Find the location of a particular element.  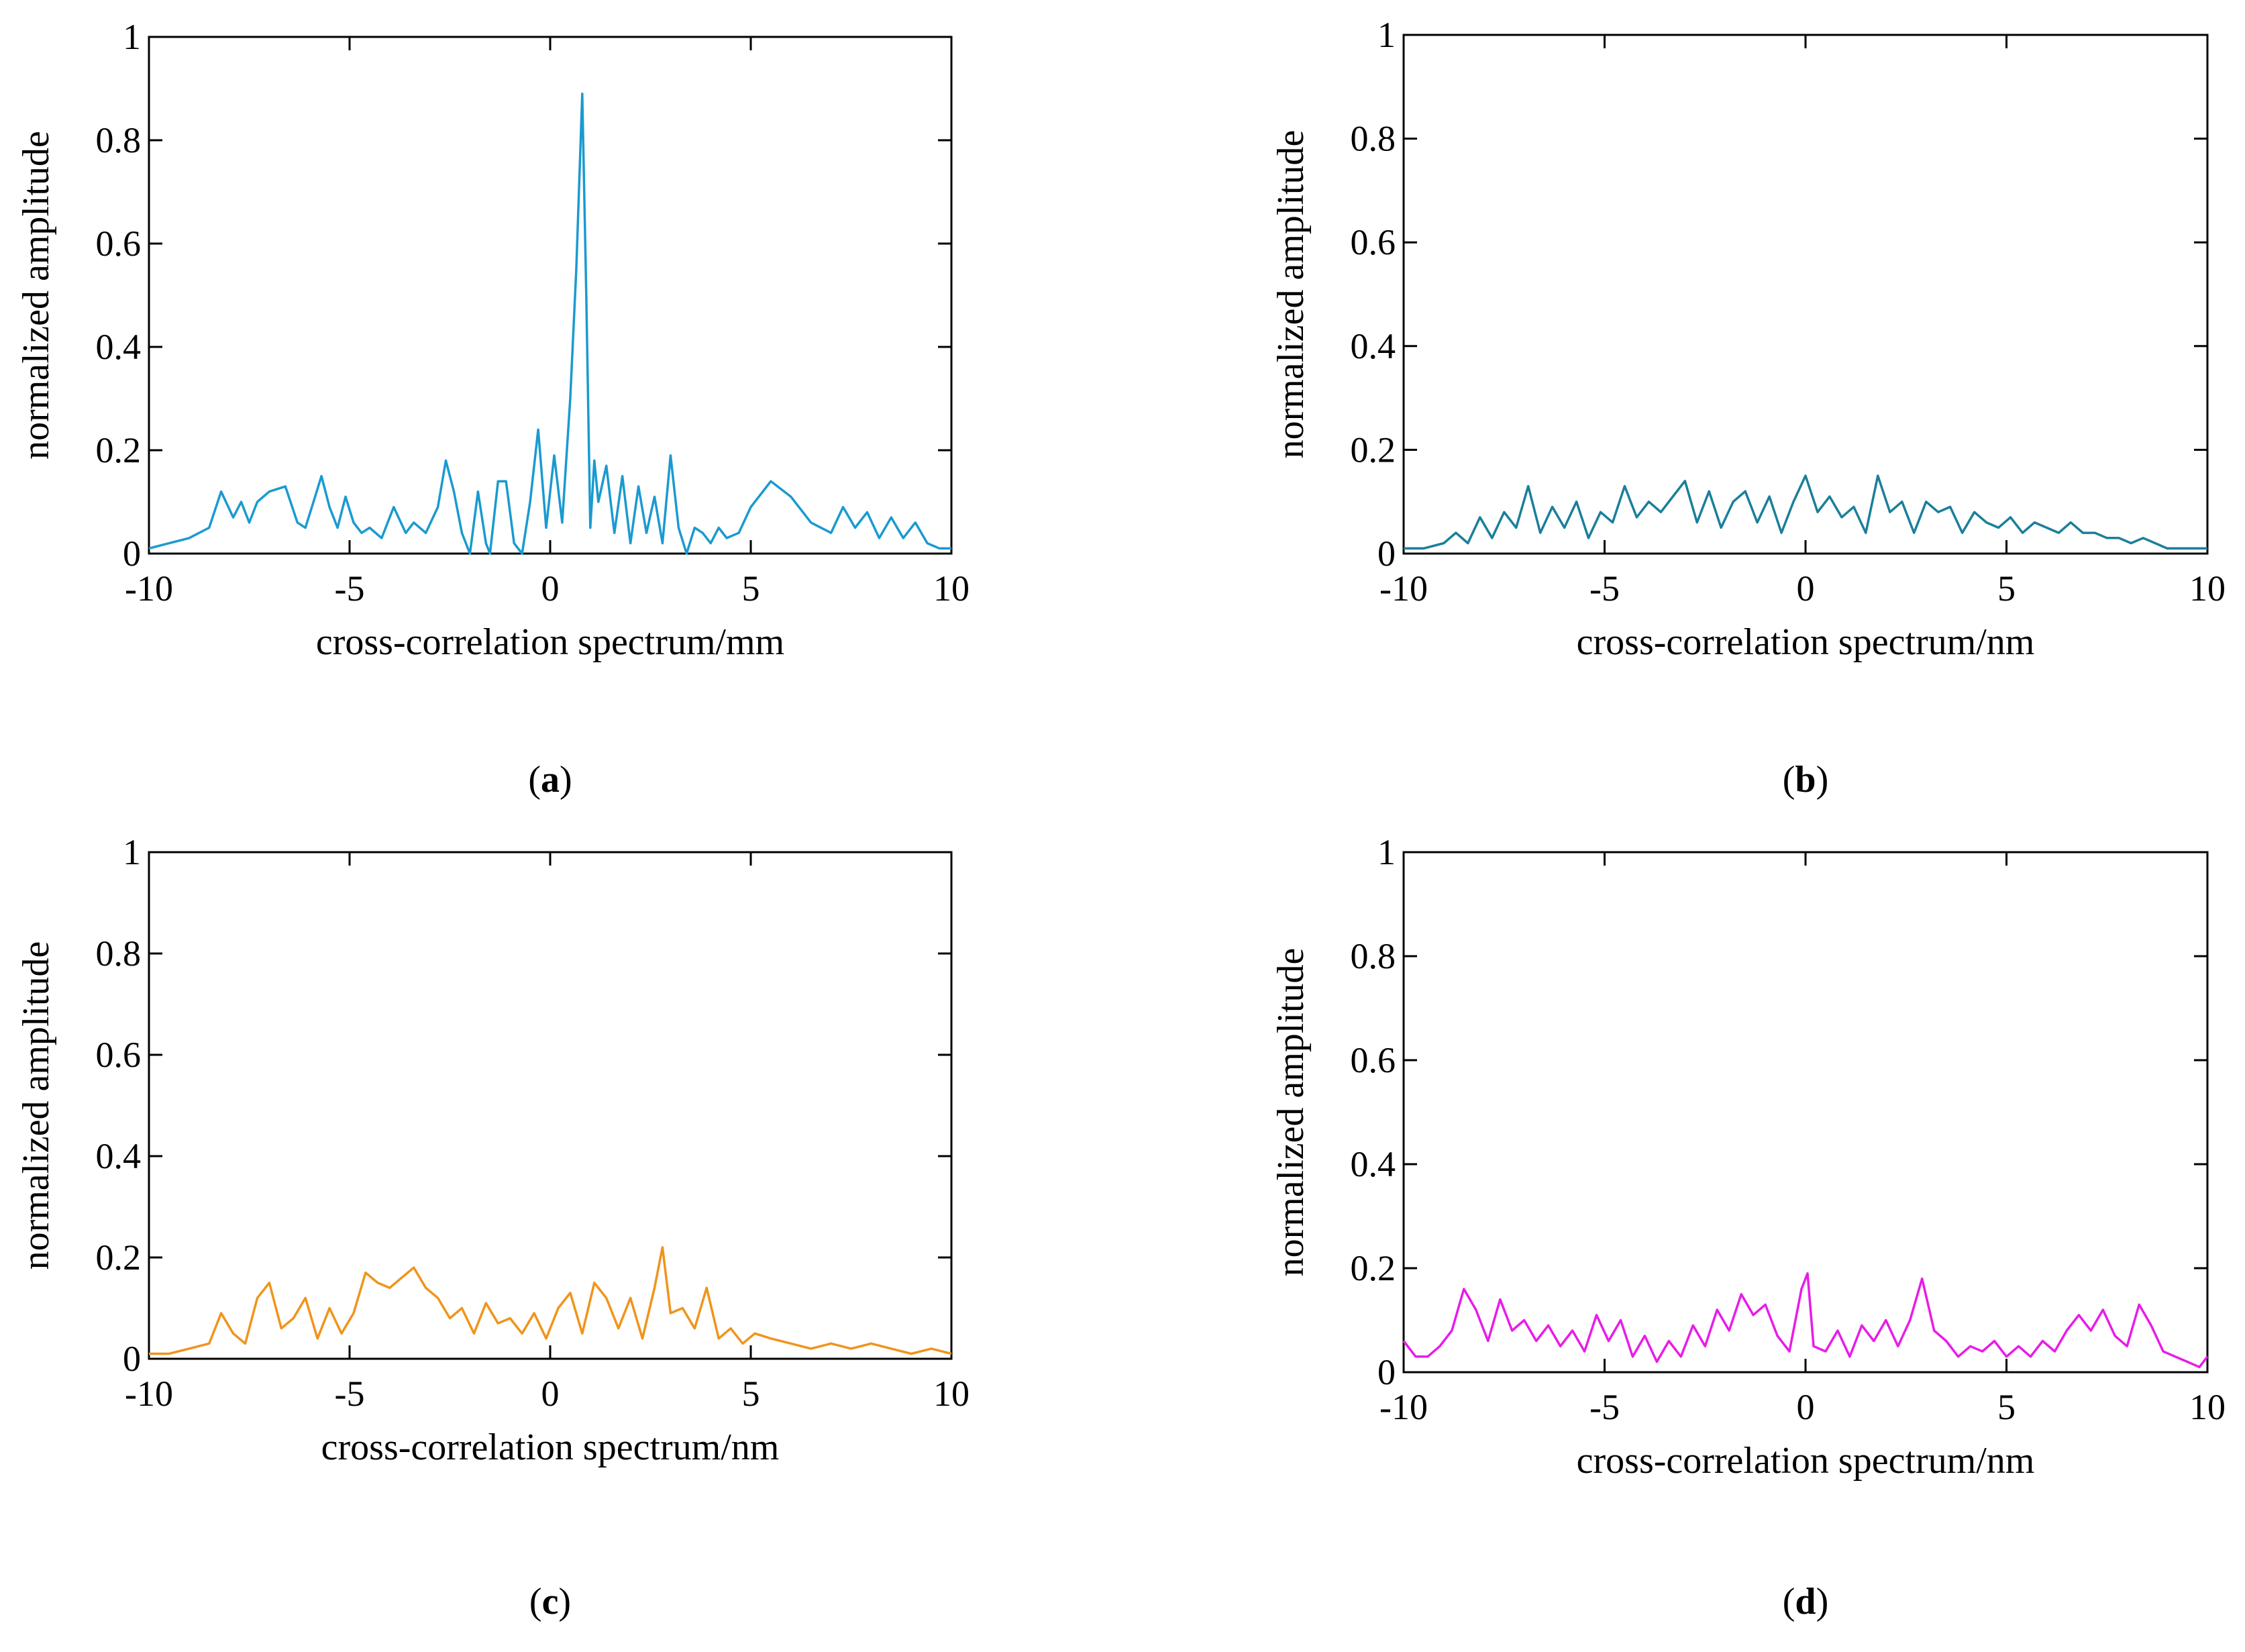

panel-caption: (b) is located at coordinates (1805, 780).